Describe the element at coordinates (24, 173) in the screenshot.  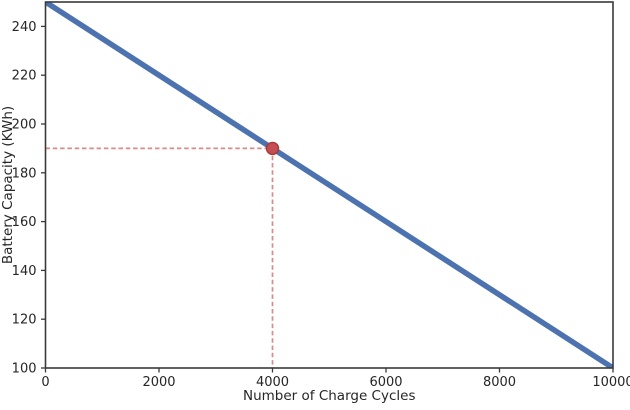
I see `y-tick-label: 180` at that location.